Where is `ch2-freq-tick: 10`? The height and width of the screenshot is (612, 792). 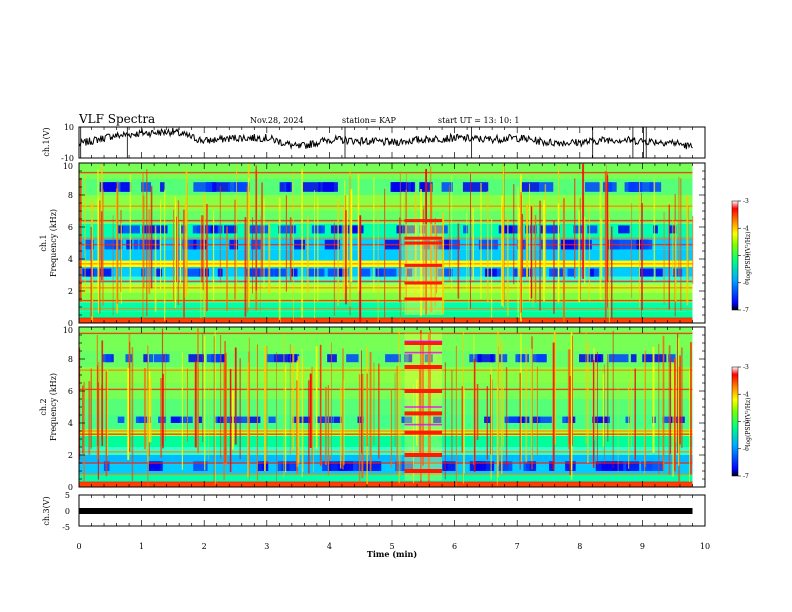
ch2-freq-tick: 10 is located at coordinates (68, 330).